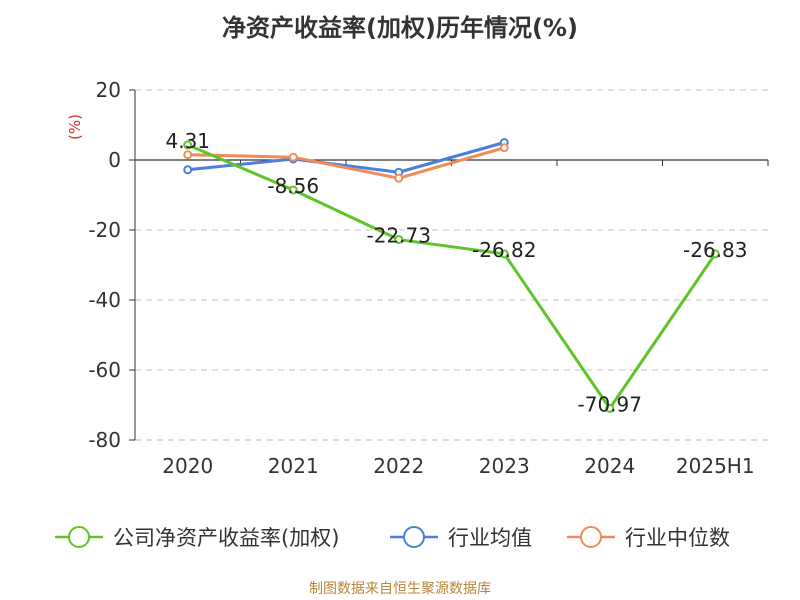 The image size is (800, 600). I want to click on legend-label: 公司净资产收益率(加权), so click(226, 538).